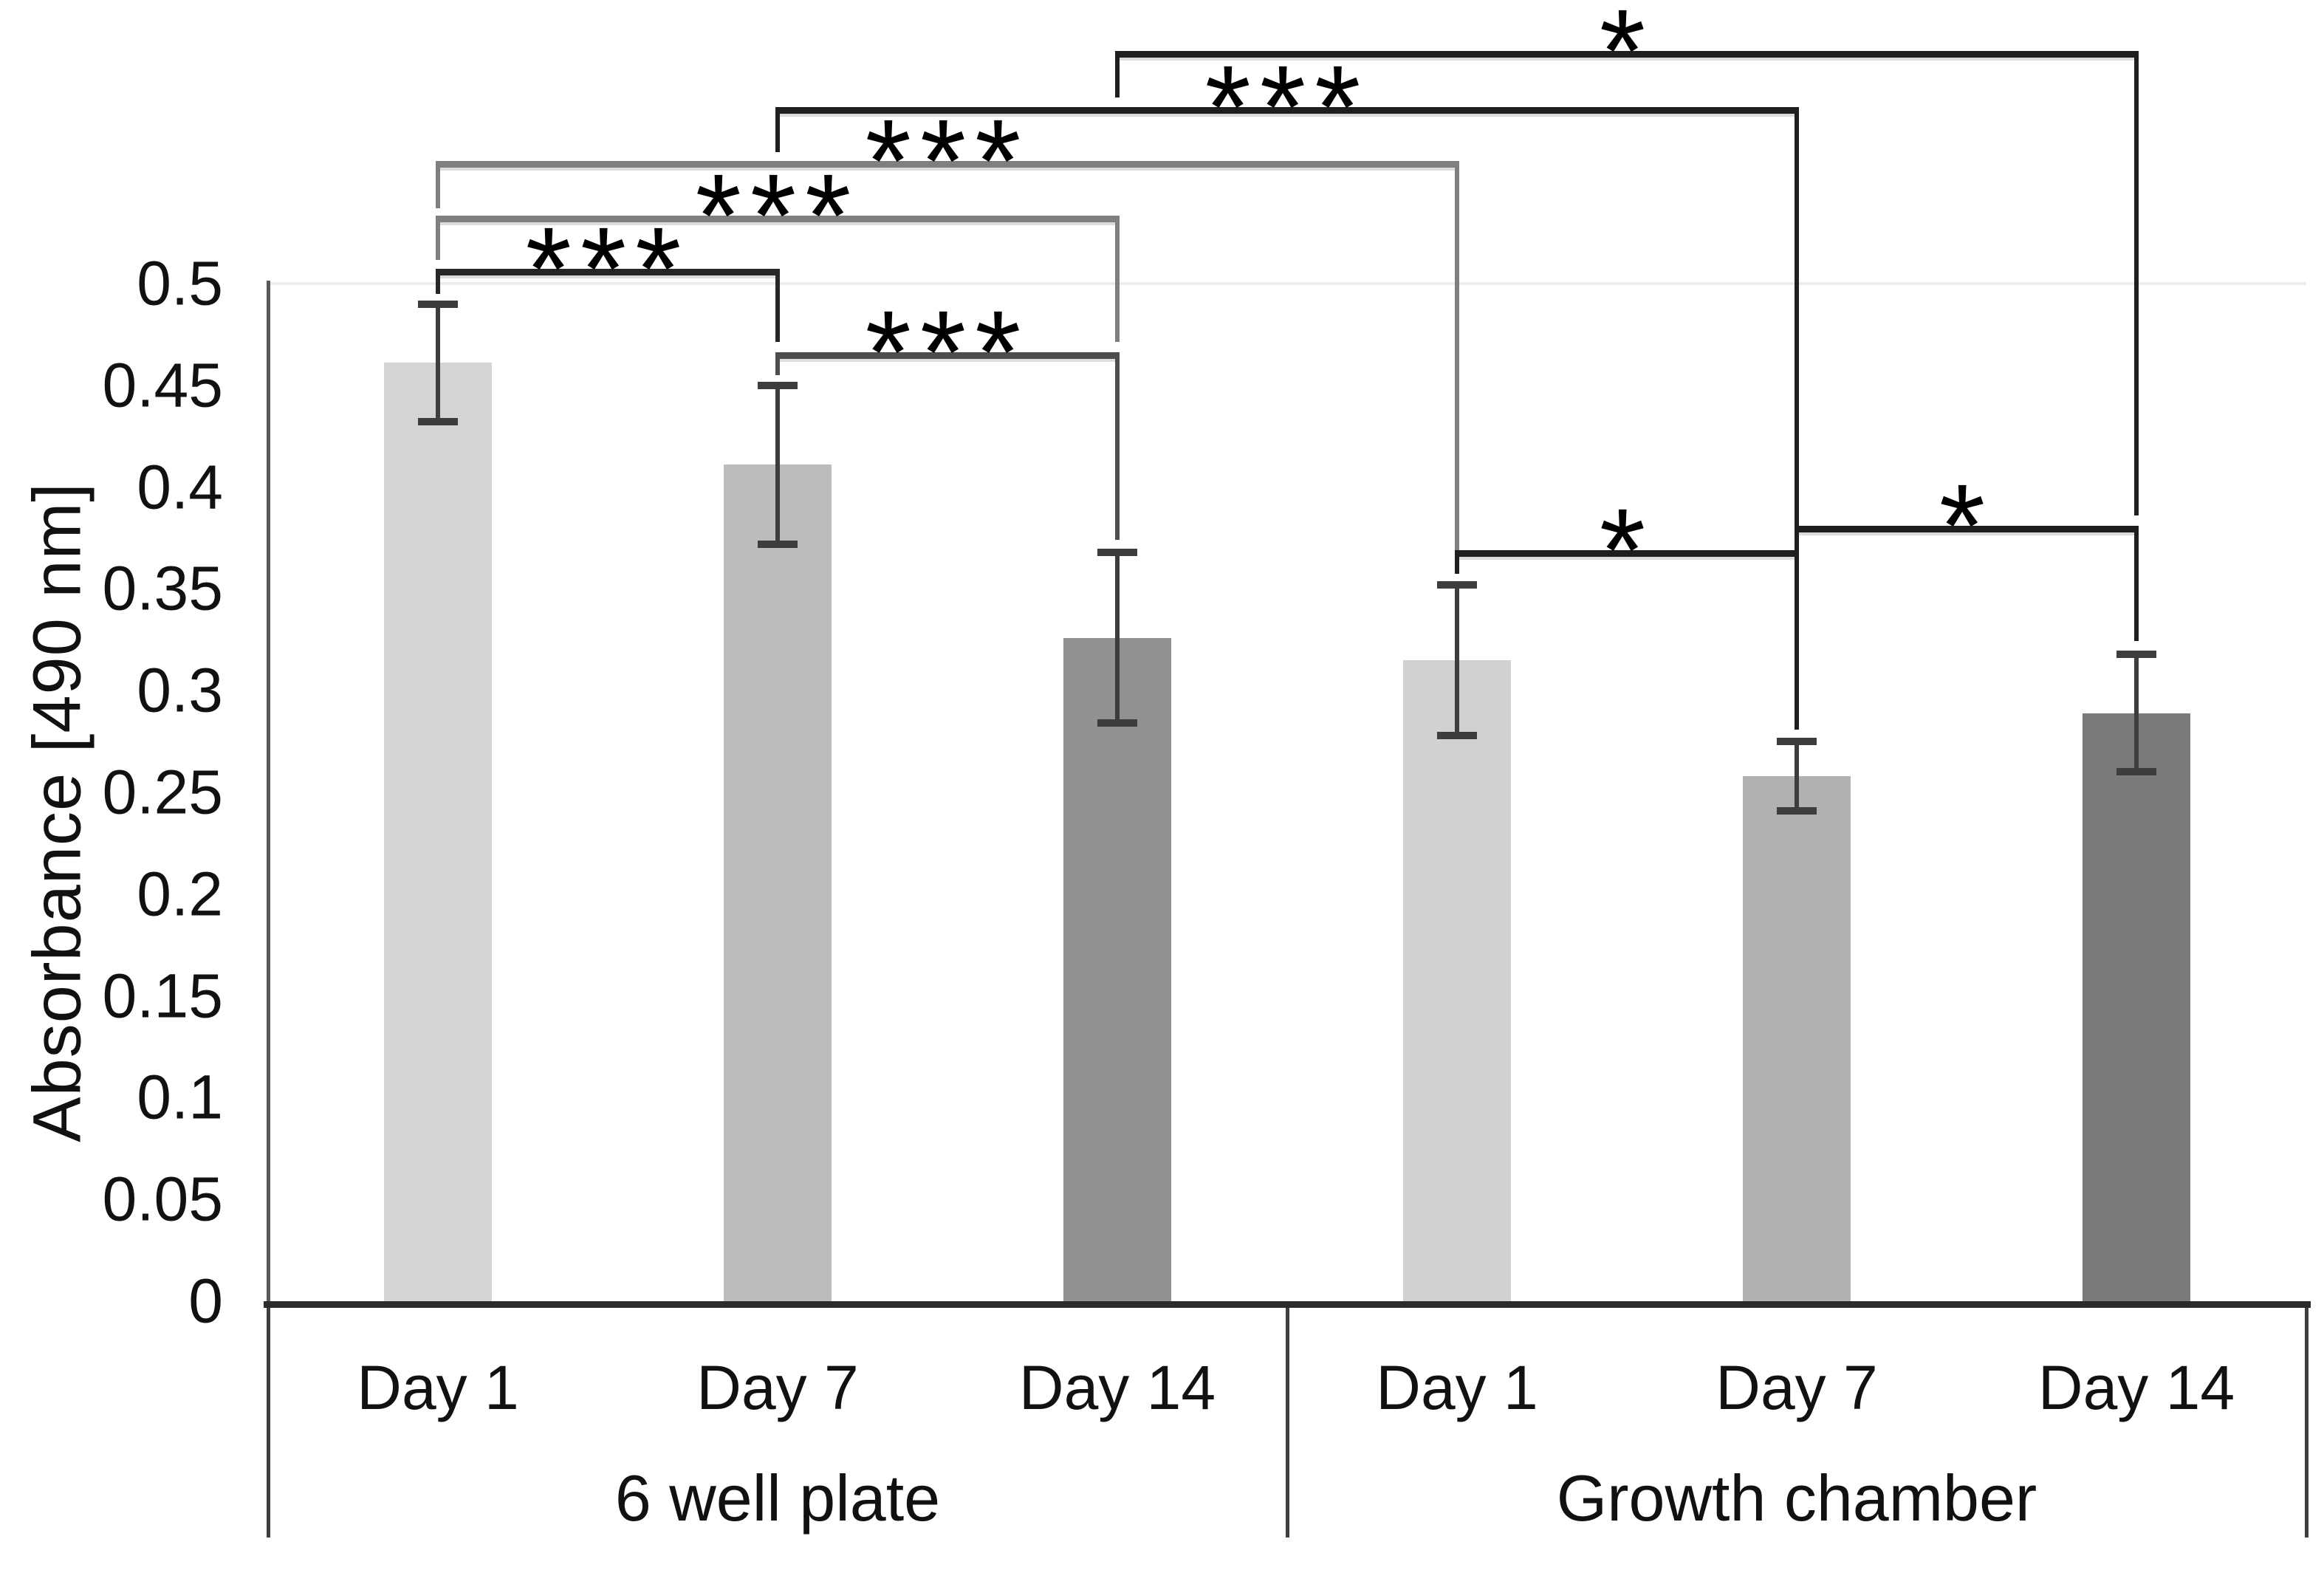  I want to click on y-tick-label: 0.5, so click(180, 283).